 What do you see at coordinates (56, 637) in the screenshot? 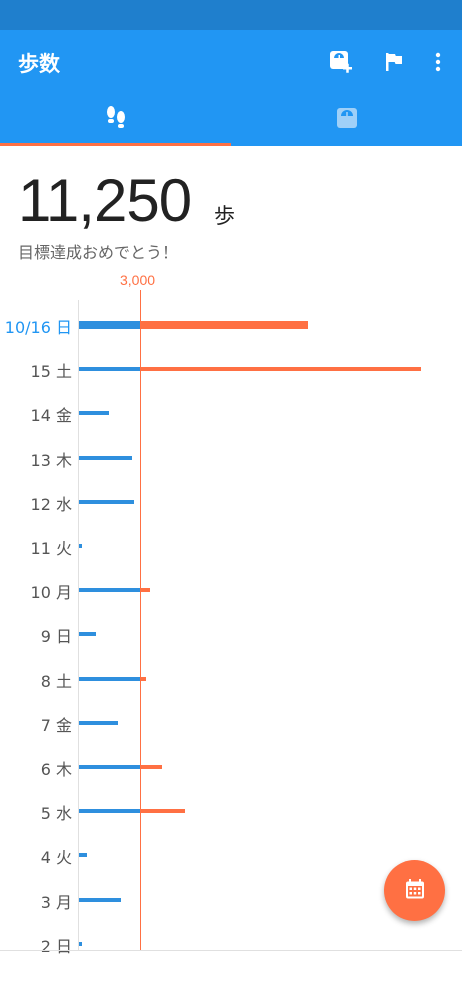
I see `bar-label: 9 日` at bounding box center [56, 637].